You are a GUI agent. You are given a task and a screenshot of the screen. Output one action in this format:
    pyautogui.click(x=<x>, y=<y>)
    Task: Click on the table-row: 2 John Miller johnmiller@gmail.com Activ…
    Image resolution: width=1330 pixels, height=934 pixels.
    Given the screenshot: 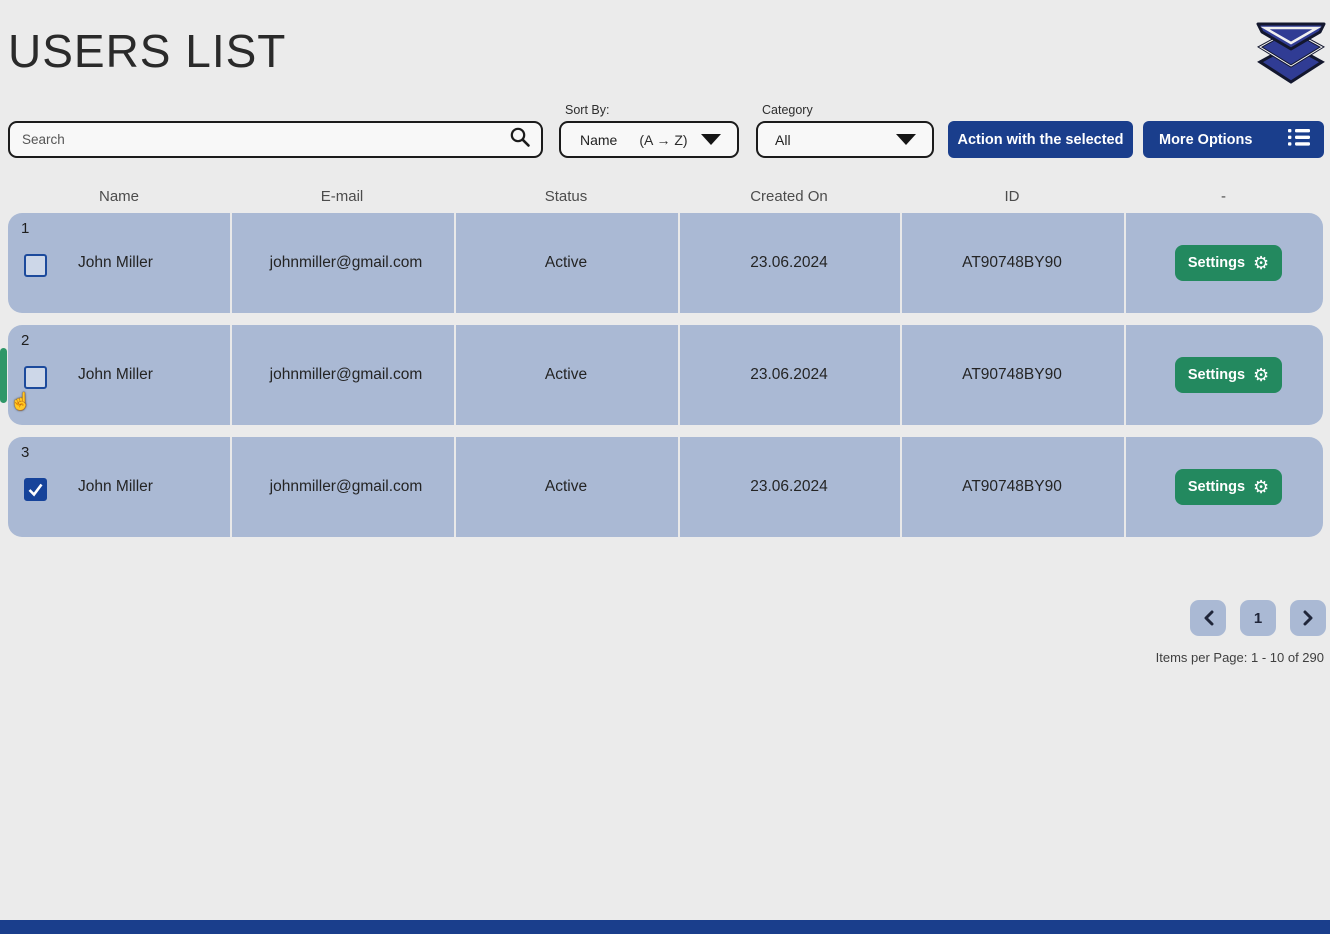 What is the action you would take?
    pyautogui.click(x=665, y=375)
    